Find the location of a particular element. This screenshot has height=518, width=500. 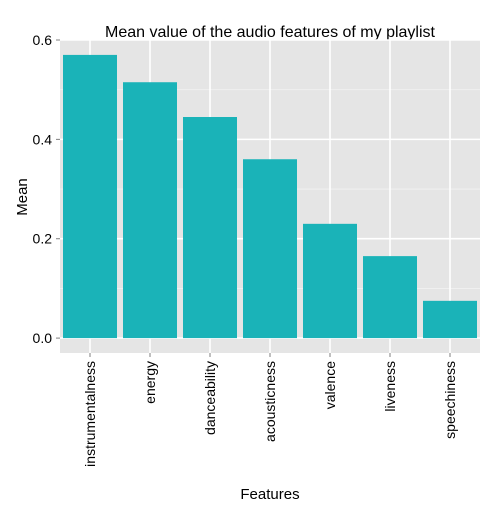

x-tick-label: energy is located at coordinates (150, 382).